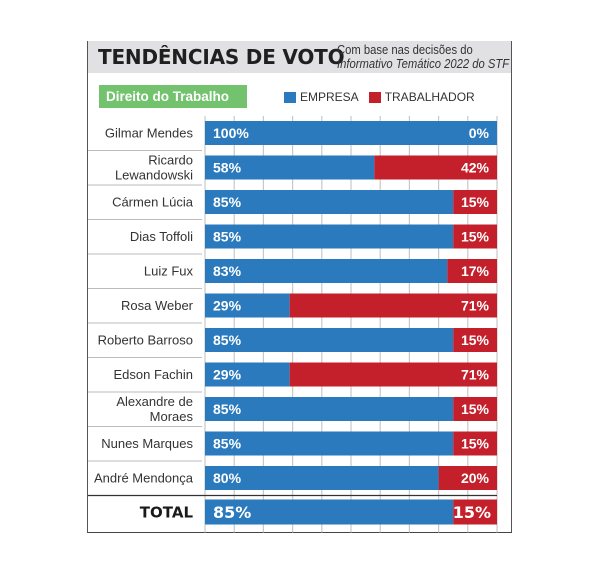  I want to click on legend-item-trabalhador: TRABALHADOR, so click(421, 97).